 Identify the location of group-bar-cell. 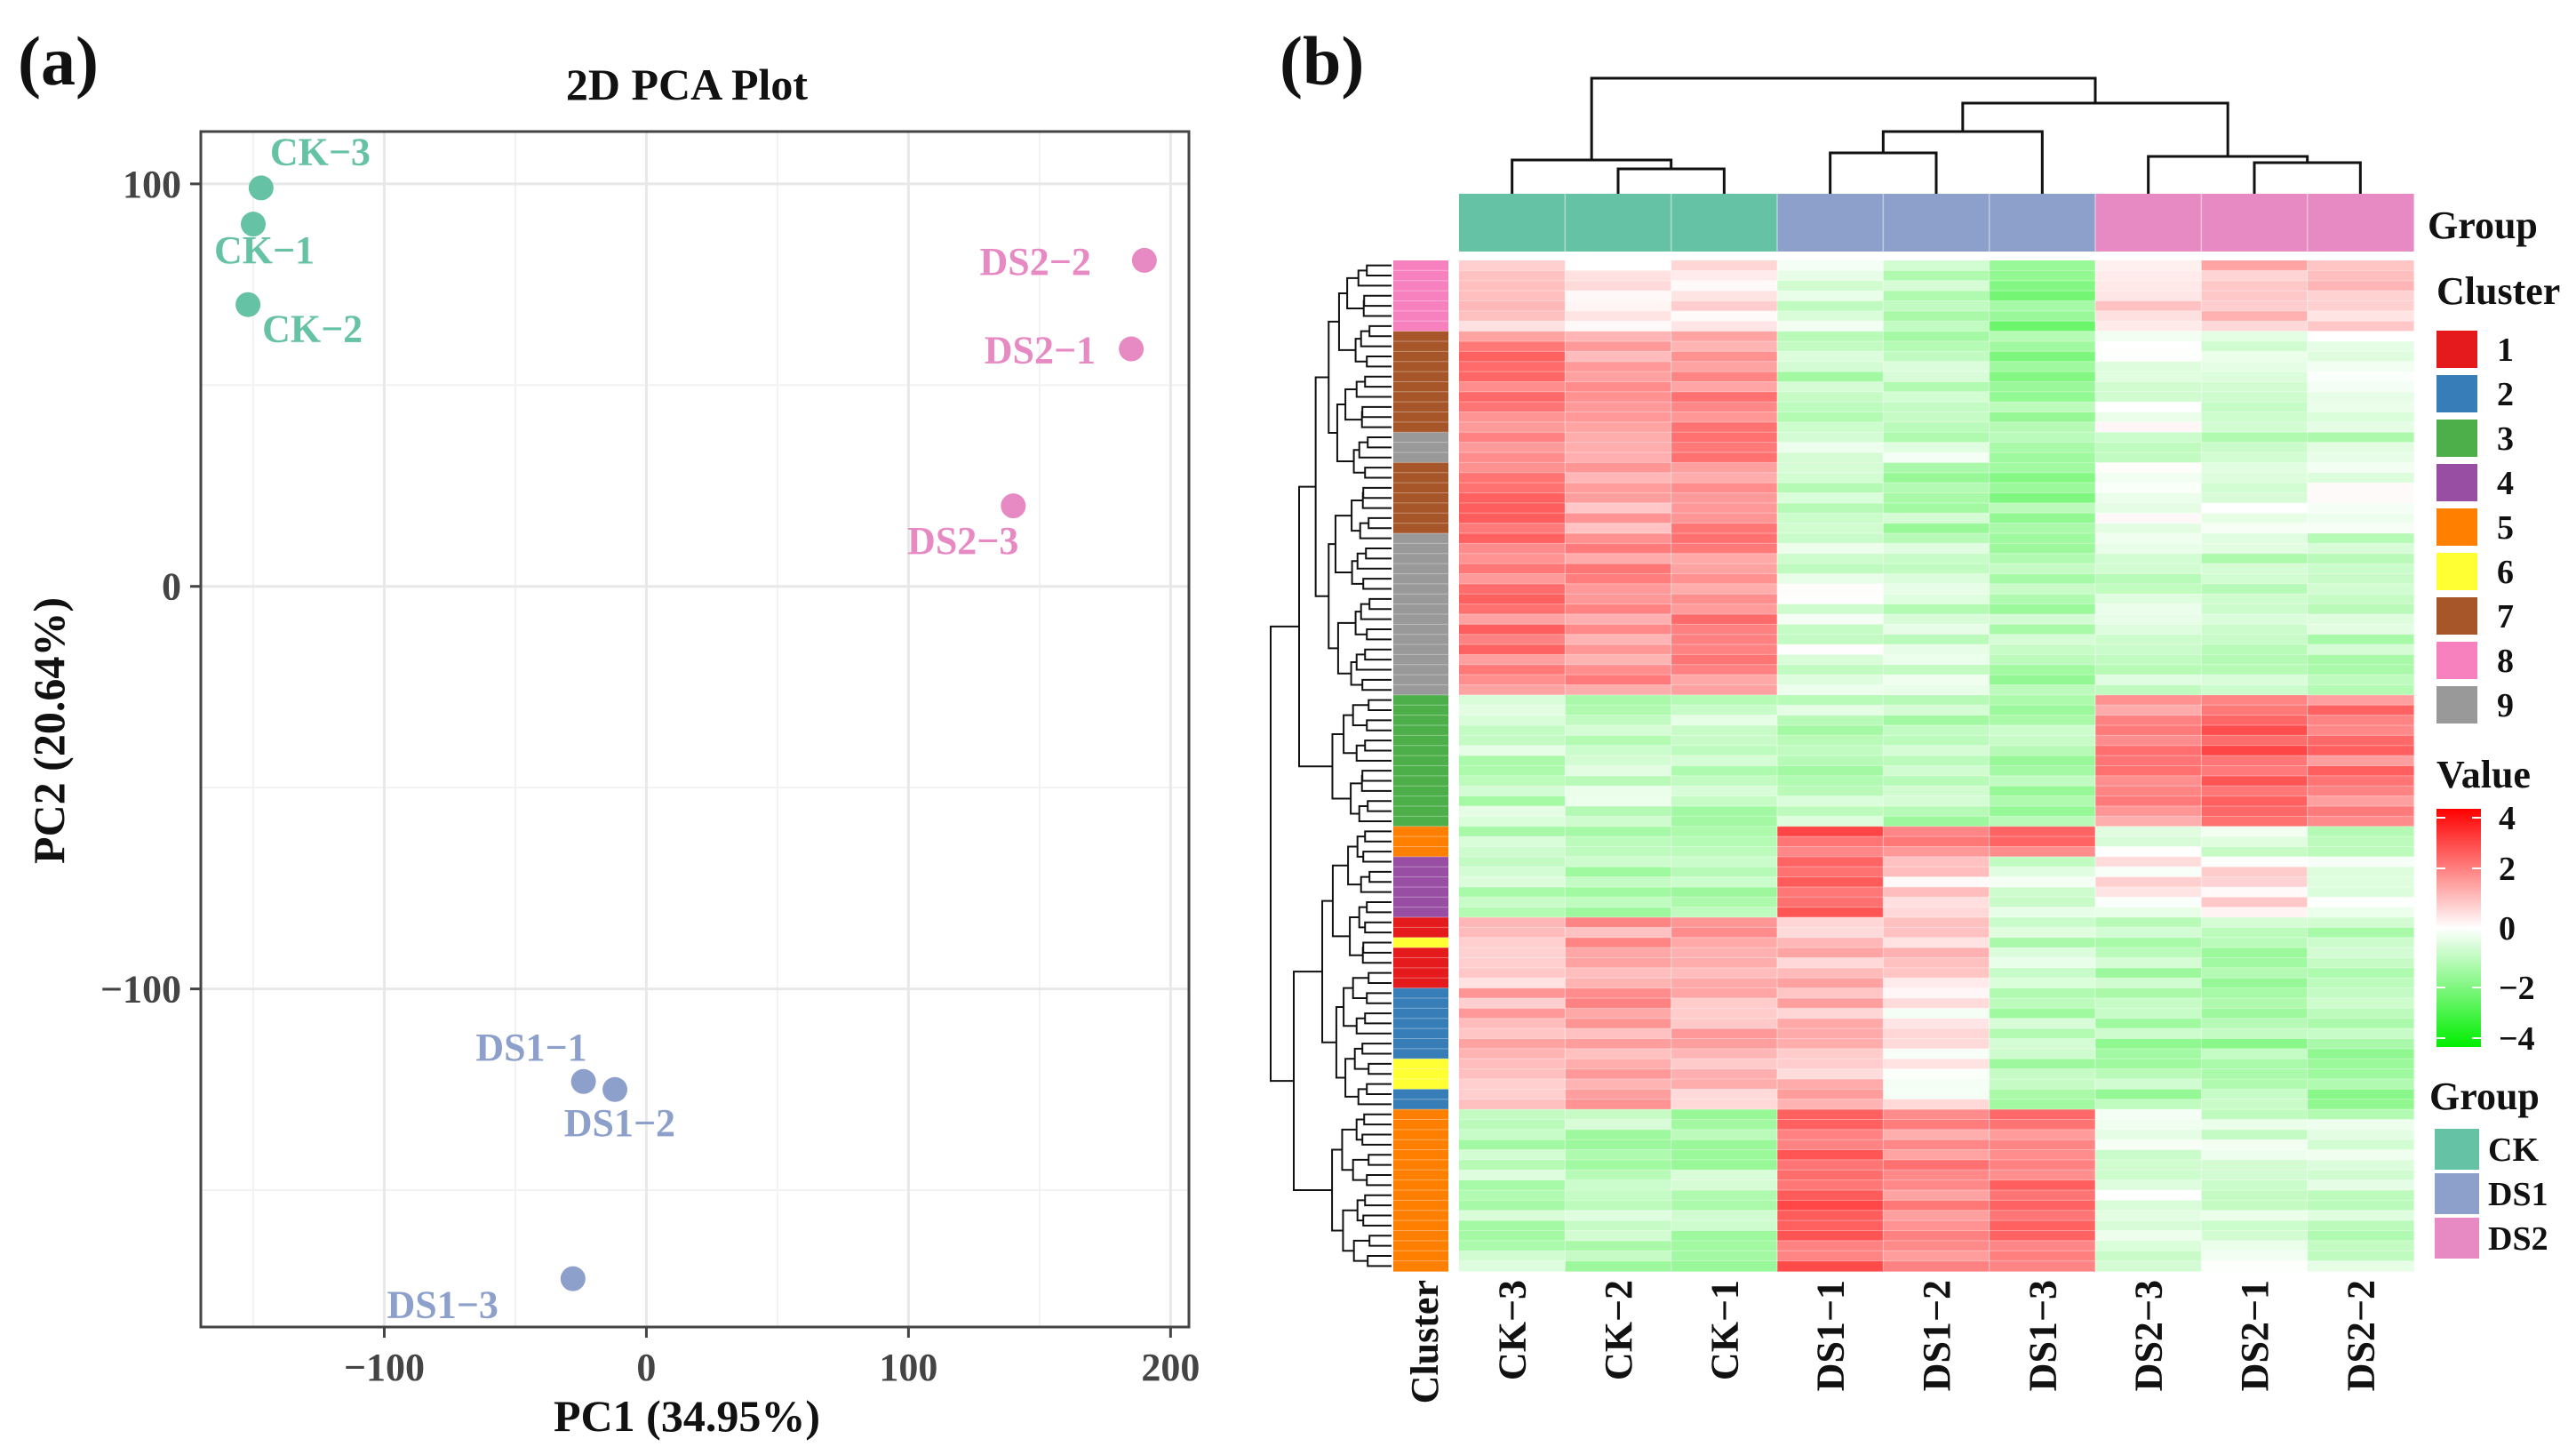
(1618, 223).